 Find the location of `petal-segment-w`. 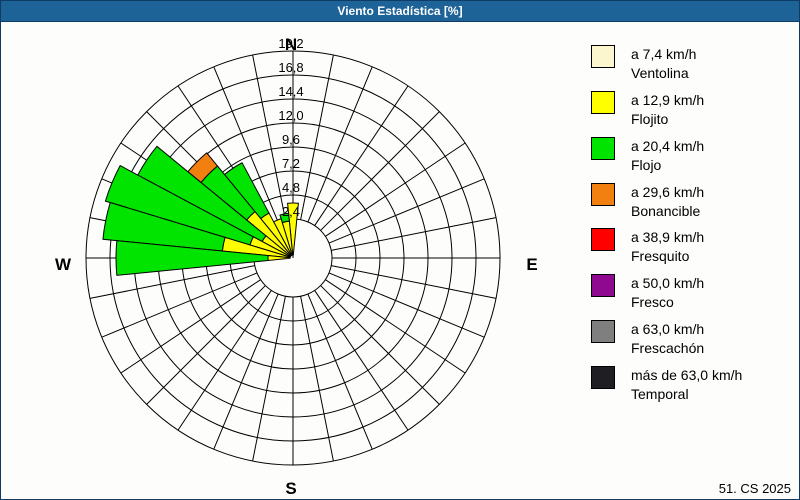

petal-segment-w is located at coordinates (192, 258).